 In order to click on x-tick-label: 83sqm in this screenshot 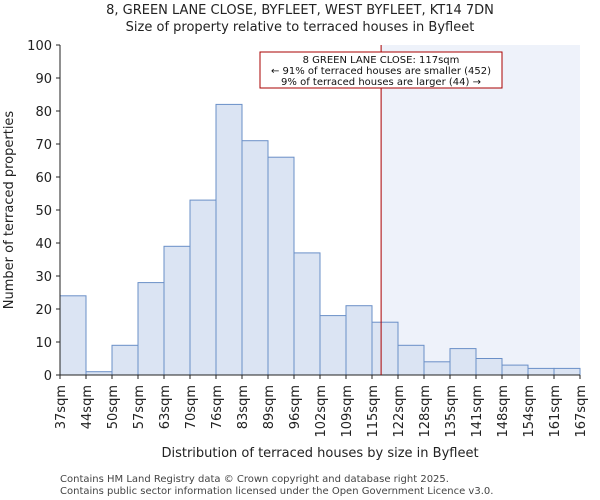, I will do `click(243, 407)`.